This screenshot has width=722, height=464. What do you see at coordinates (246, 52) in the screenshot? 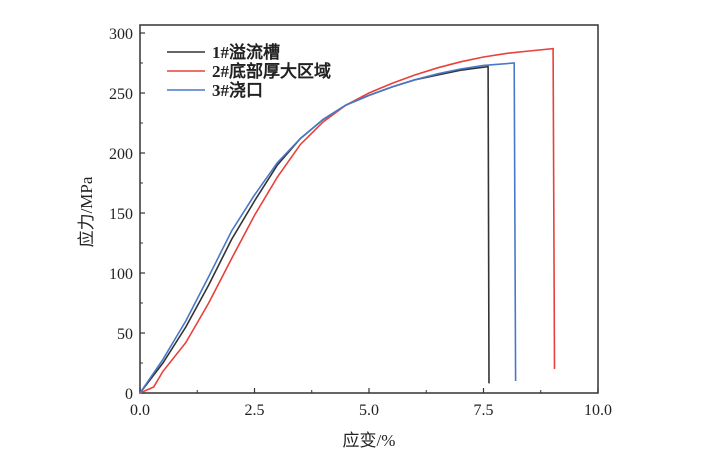
I see `legend-label-1: 1#溢流槽` at bounding box center [246, 52].